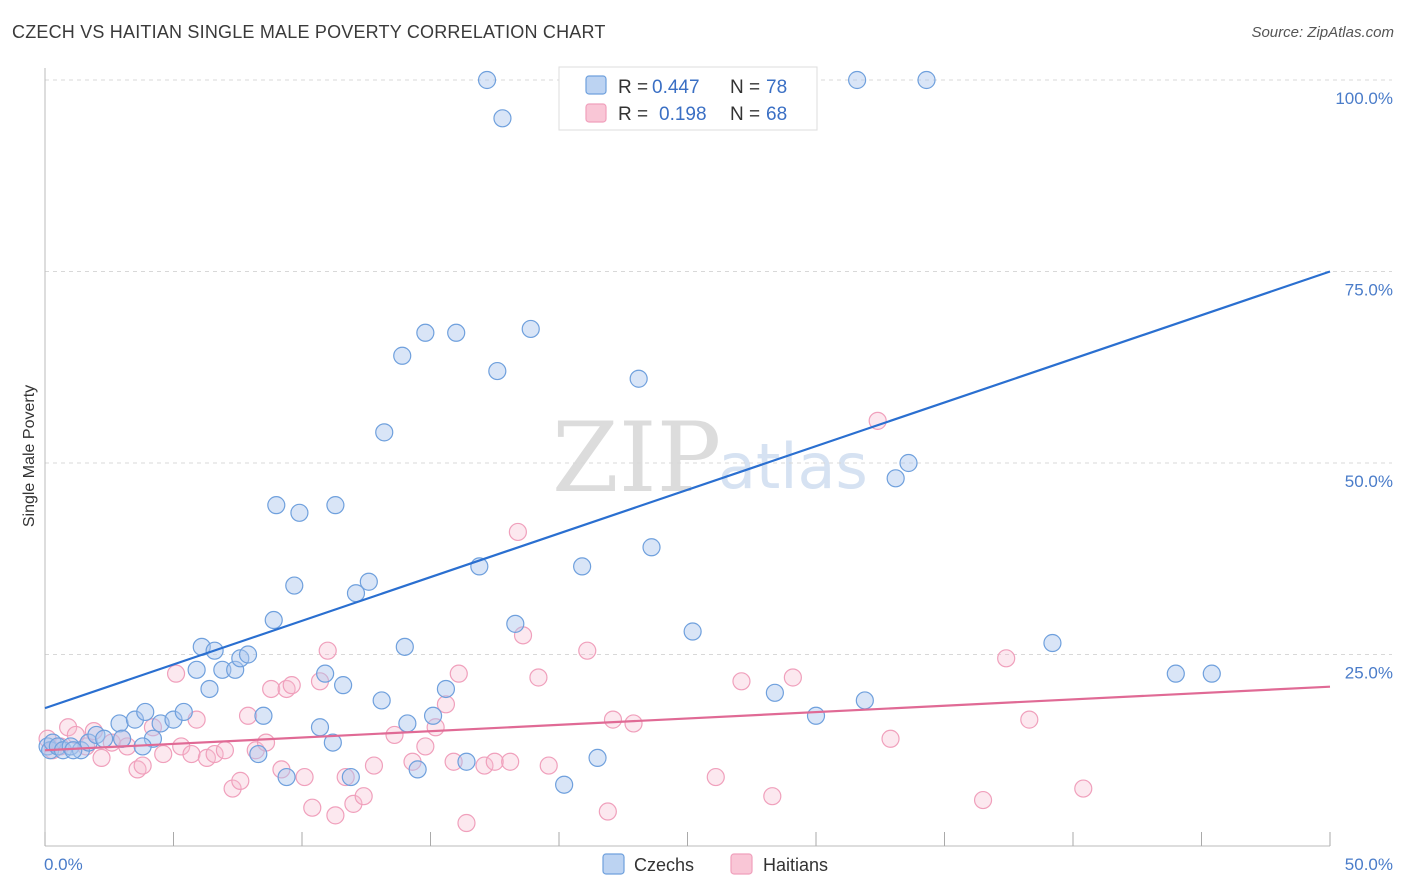 Image resolution: width=1406 pixels, height=892 pixels. Describe the element at coordinates (633, 87) in the screenshot. I see `legend-czechs-r-label: R =` at that location.